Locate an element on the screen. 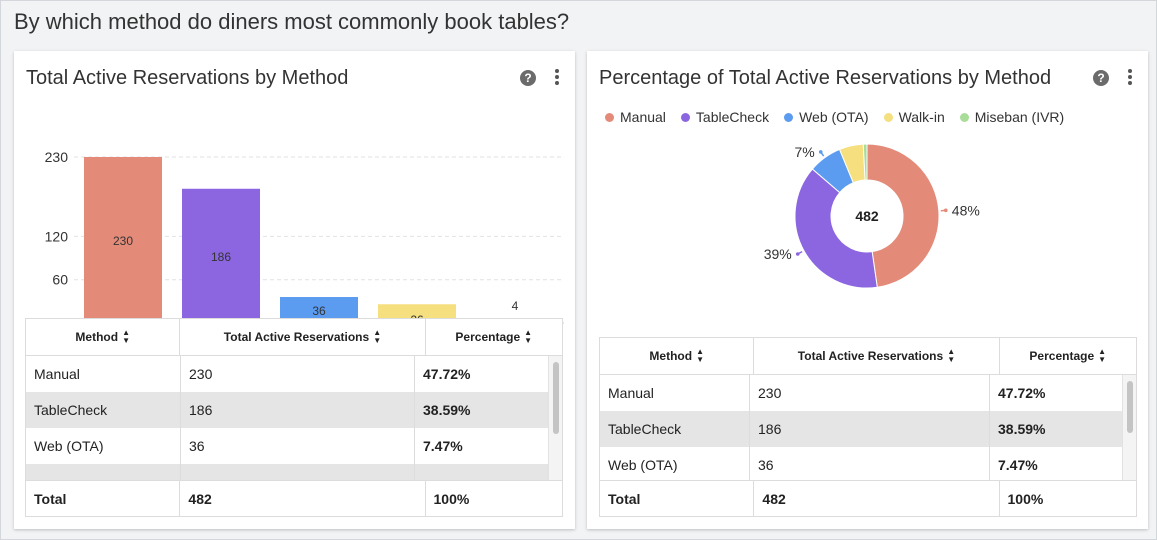 This screenshot has width=1157, height=540. card-title: Total Active Reservations by Method is located at coordinates (187, 78).